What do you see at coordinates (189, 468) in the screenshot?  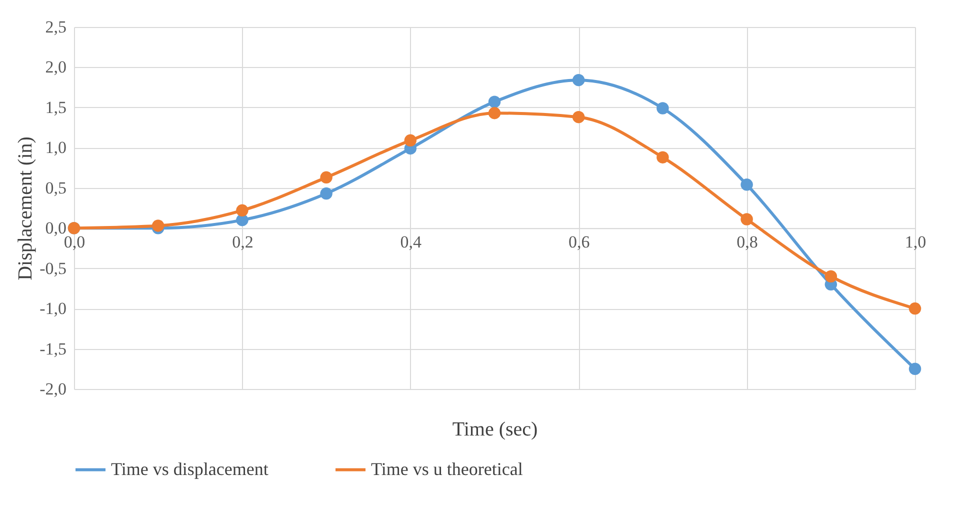 I see `legend-label: Time vs displacement` at bounding box center [189, 468].